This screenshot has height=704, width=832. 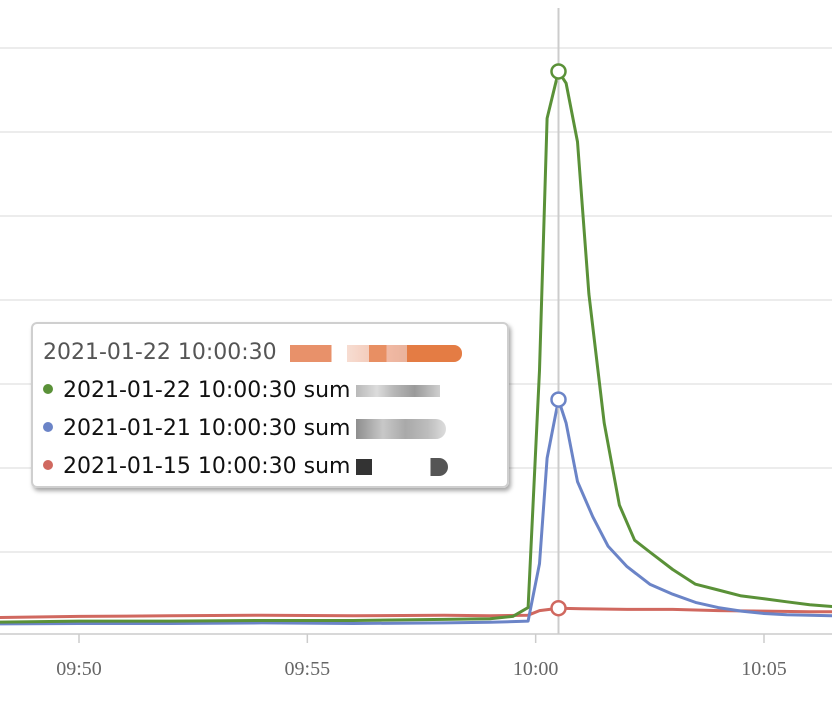 What do you see at coordinates (79, 669) in the screenshot?
I see `x-tick-label: 09:50` at bounding box center [79, 669].